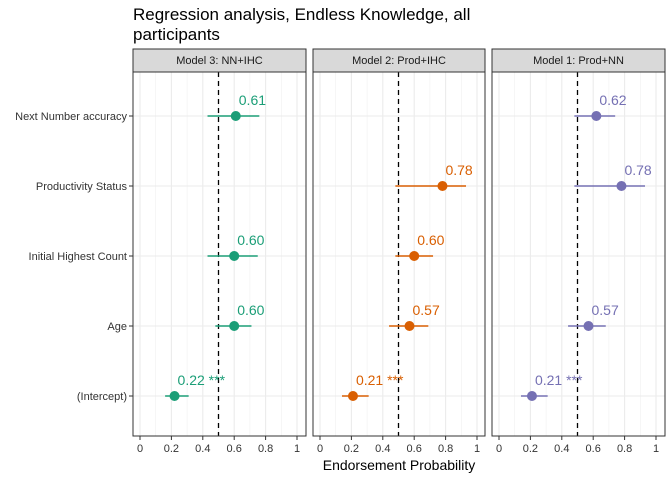 The image size is (672, 480). What do you see at coordinates (399, 61) in the screenshot?
I see `facet-strip-label: Model 2: Prod+IHC` at bounding box center [399, 61].